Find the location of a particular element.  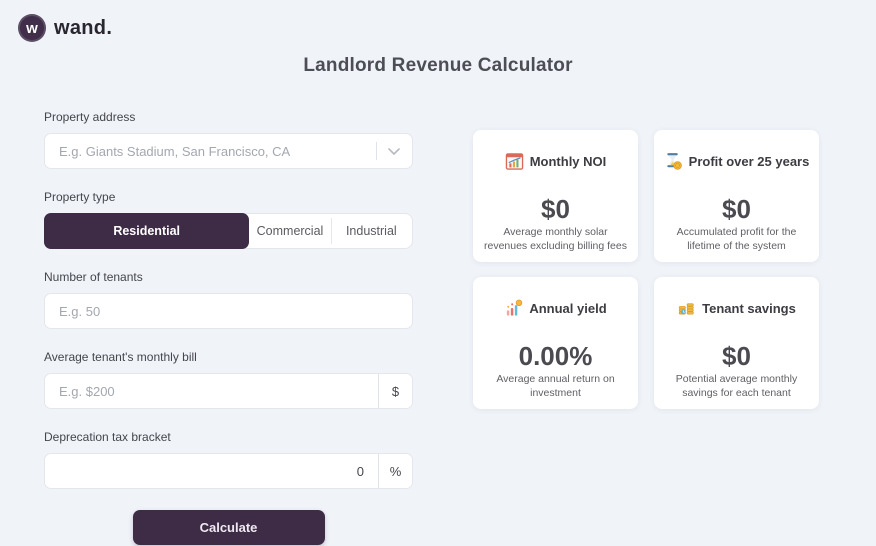

tax-bracket-group: Deprecation tax bracket % is located at coordinates (228, 459).